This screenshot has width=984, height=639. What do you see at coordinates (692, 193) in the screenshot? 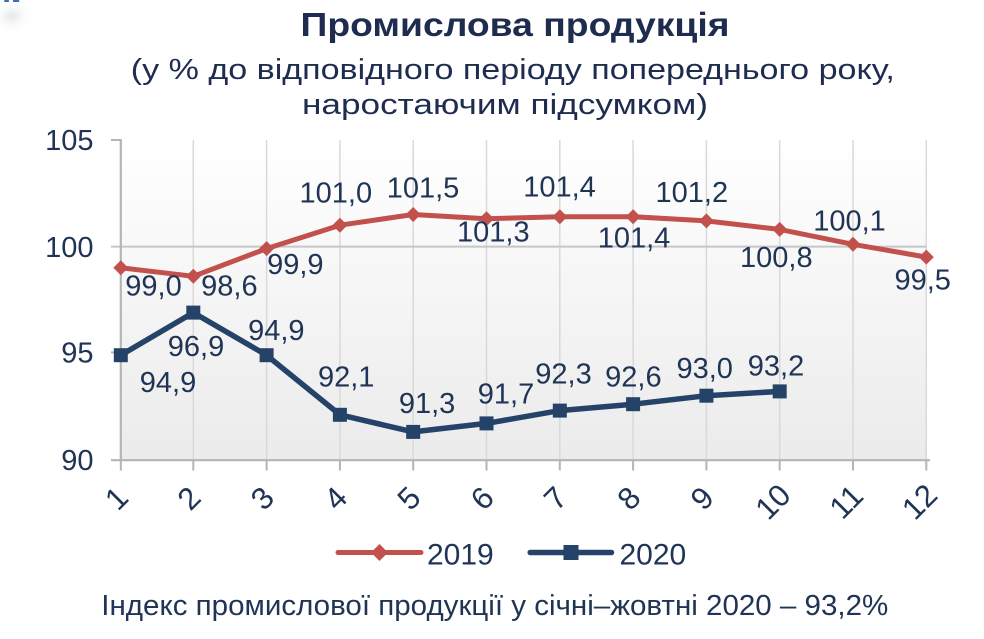
I see `svg-text: 101,2` at bounding box center [692, 193].